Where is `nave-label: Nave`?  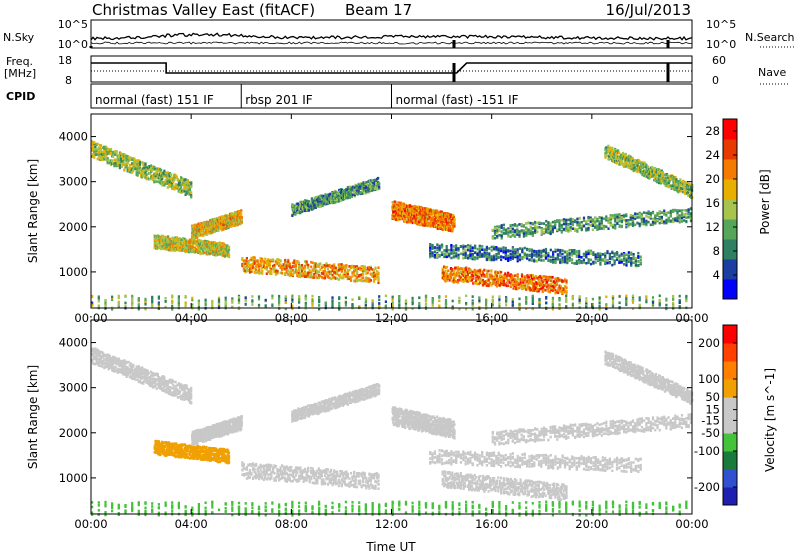 nave-label: Nave is located at coordinates (772, 72).